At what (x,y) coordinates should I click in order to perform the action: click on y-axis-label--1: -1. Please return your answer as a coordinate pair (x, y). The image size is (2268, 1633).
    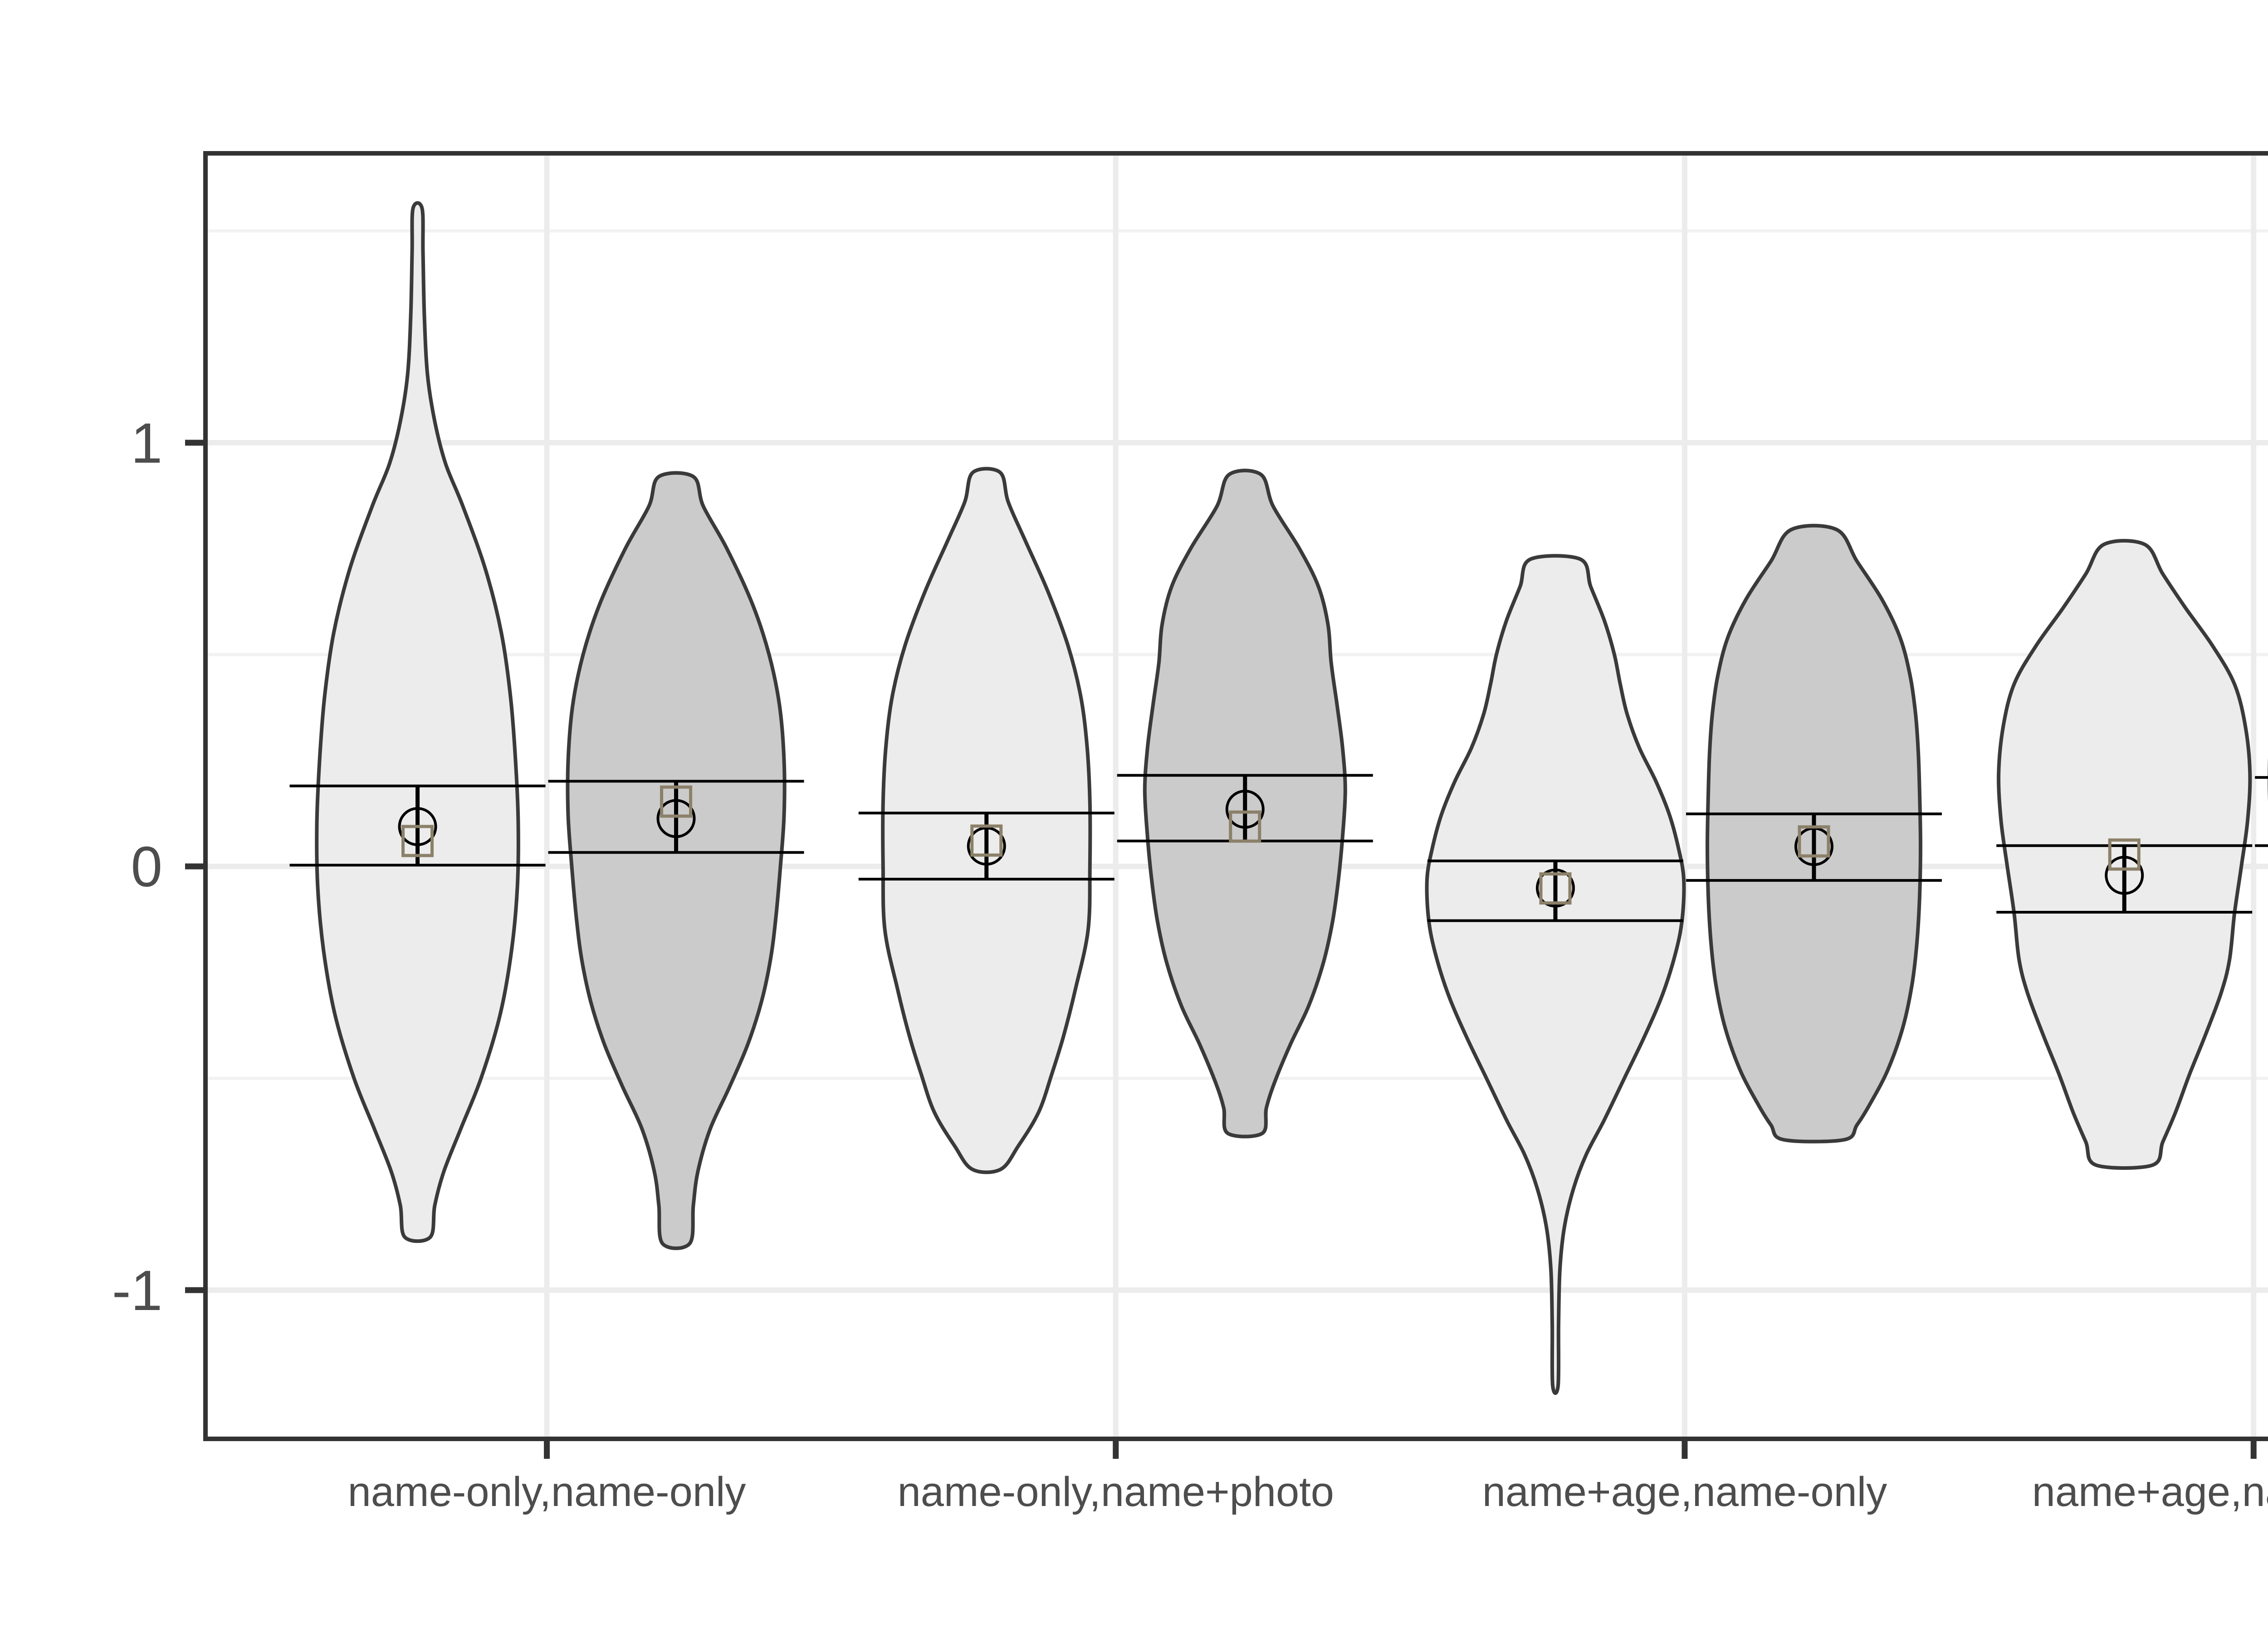
    Looking at the image, I should click on (137, 1290).